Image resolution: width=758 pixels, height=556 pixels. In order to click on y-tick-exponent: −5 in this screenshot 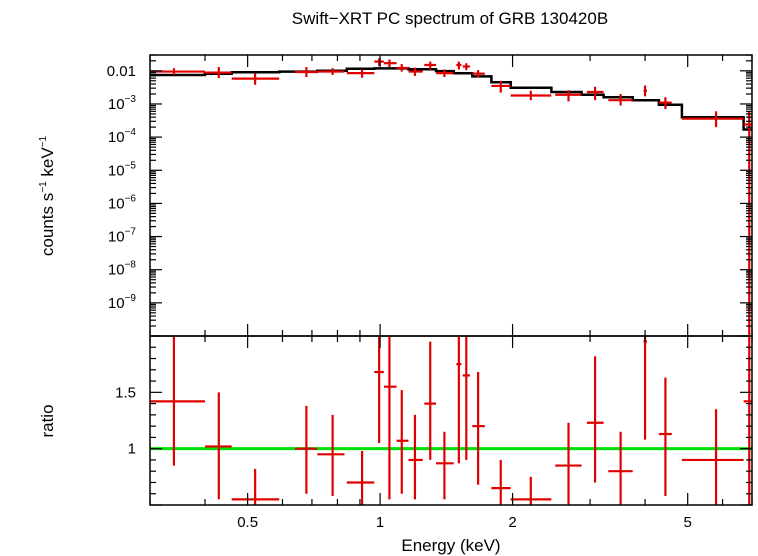, I will do `click(131, 165)`.